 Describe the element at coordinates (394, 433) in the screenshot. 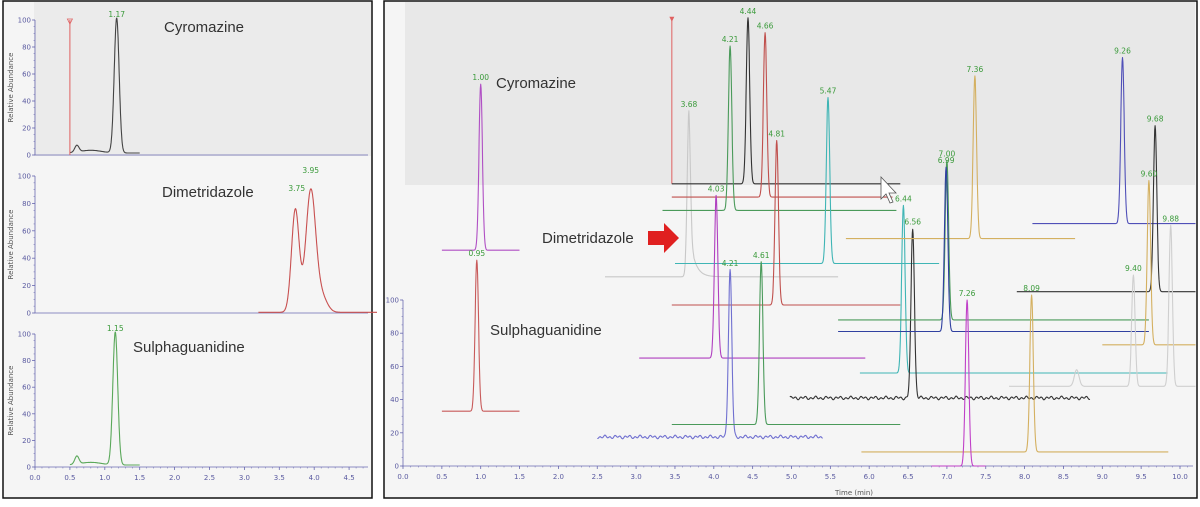

I see `right-y-tick-label: 20` at that location.